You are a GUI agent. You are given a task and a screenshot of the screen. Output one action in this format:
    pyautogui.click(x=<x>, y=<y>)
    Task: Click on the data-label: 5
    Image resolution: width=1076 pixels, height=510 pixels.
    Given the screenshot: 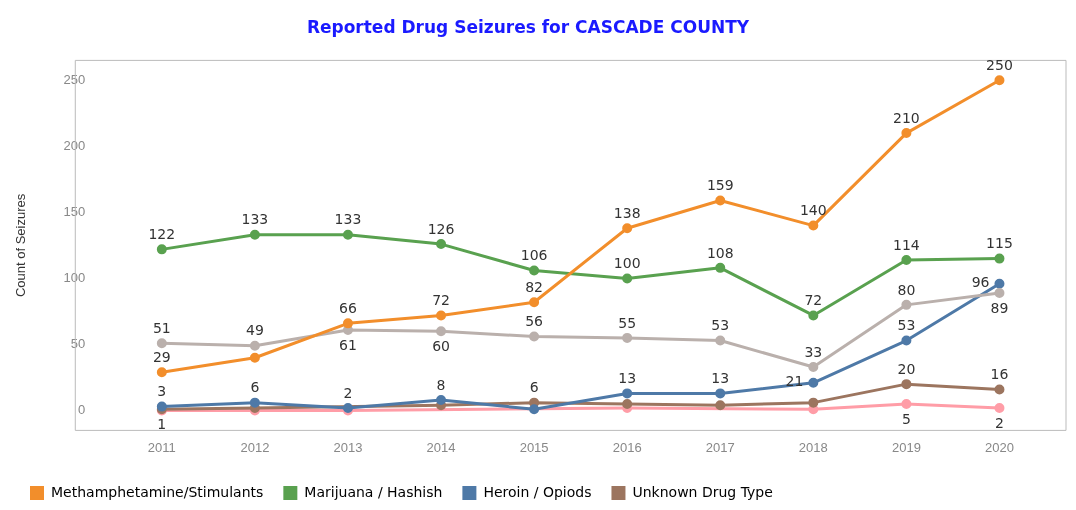 What is the action you would take?
    pyautogui.click(x=906, y=418)
    